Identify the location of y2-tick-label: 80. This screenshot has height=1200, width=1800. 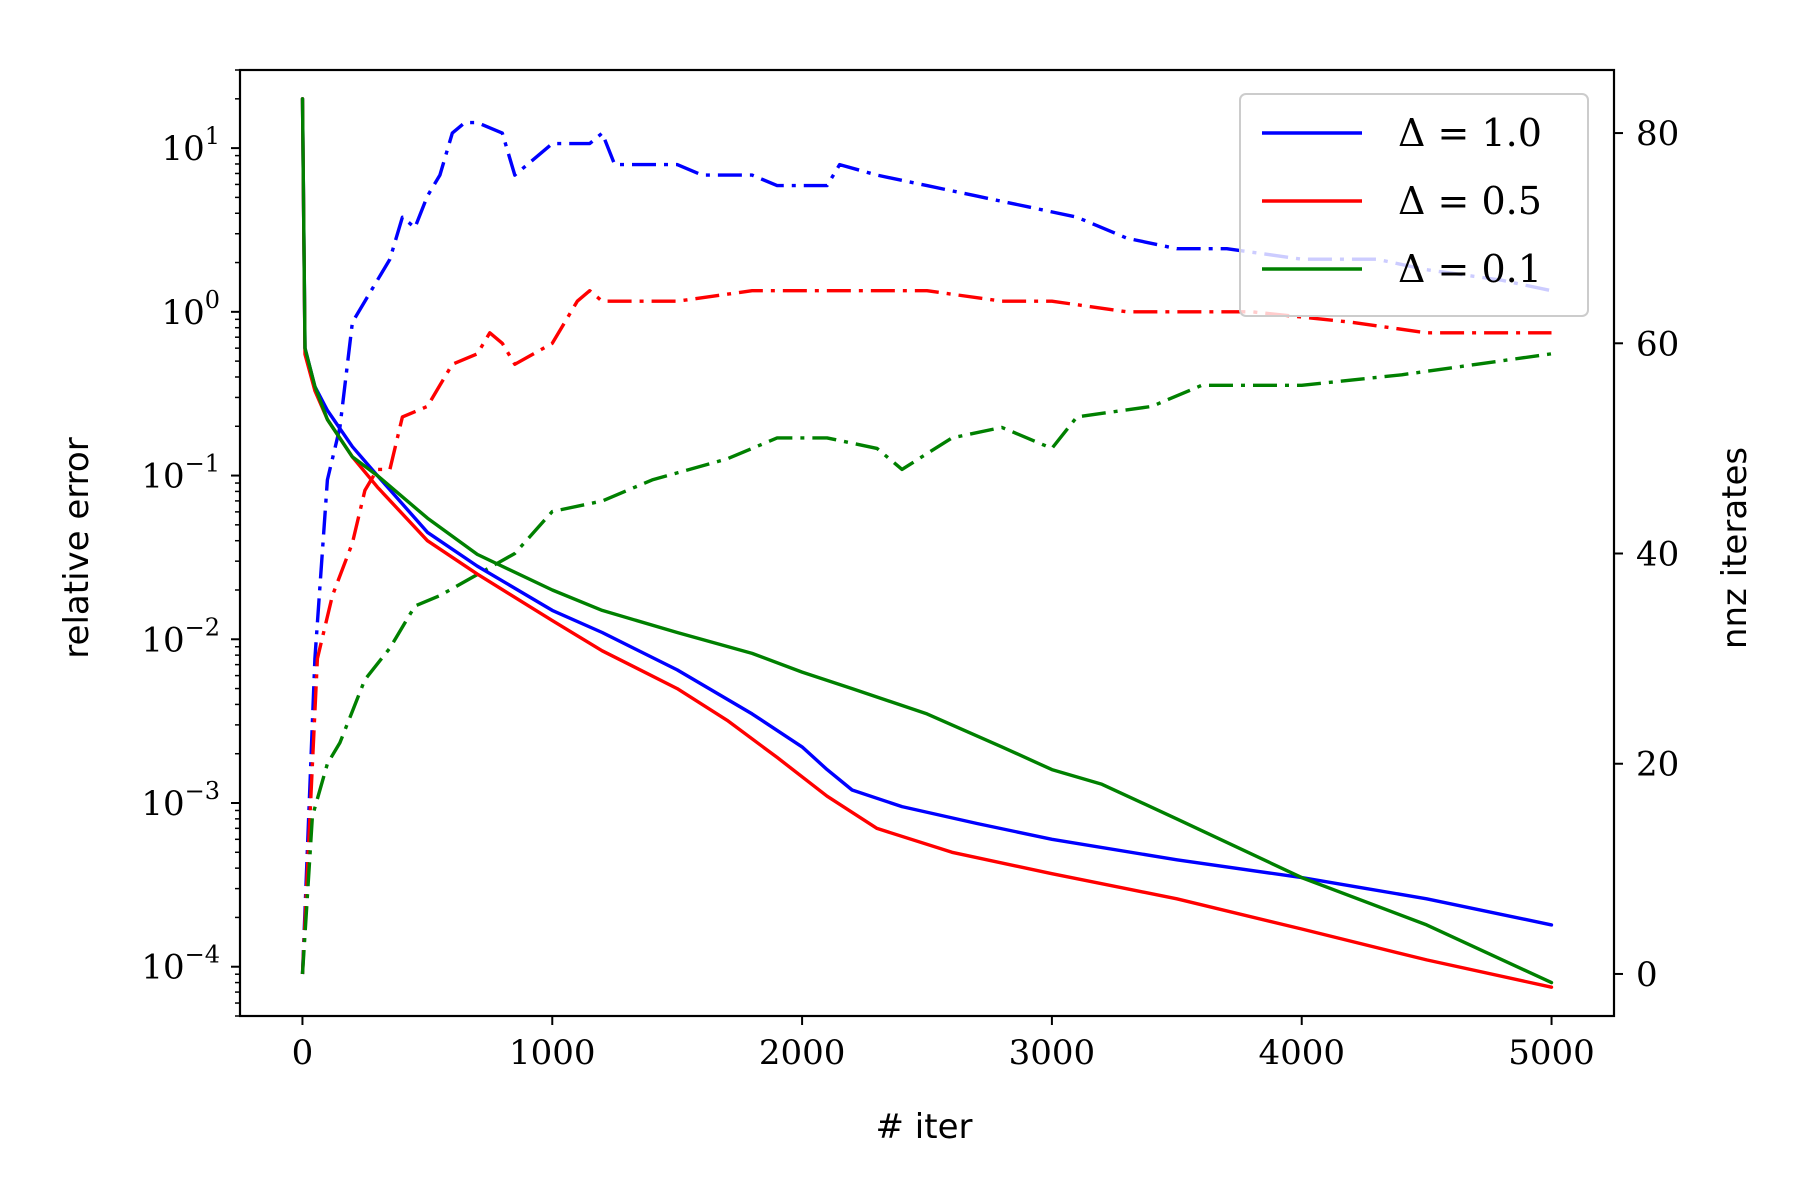
(1657, 134).